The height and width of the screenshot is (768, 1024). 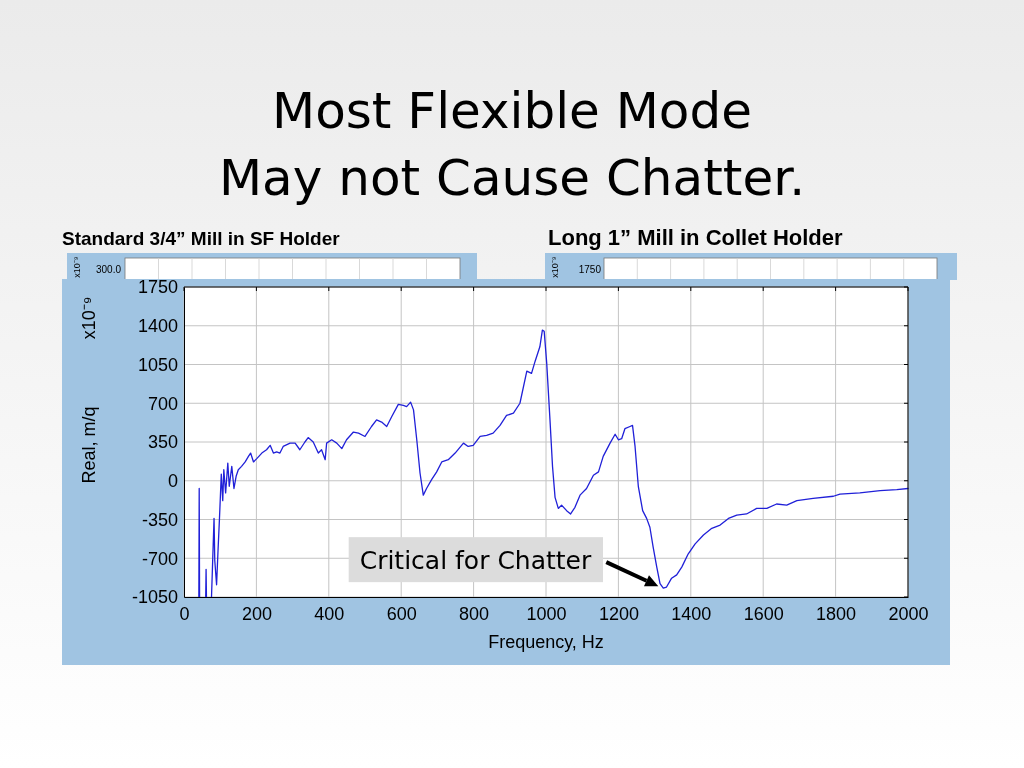 I want to click on x-tick-label: 200, so click(x=256, y=613).